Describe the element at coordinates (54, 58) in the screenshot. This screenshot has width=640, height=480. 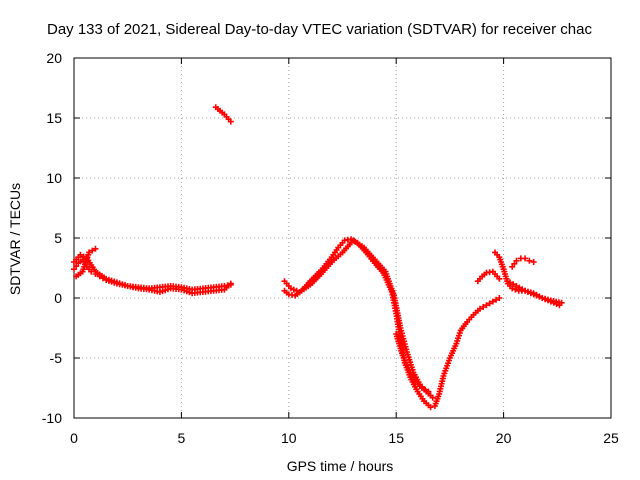
I see `y-tick-label: 20` at that location.